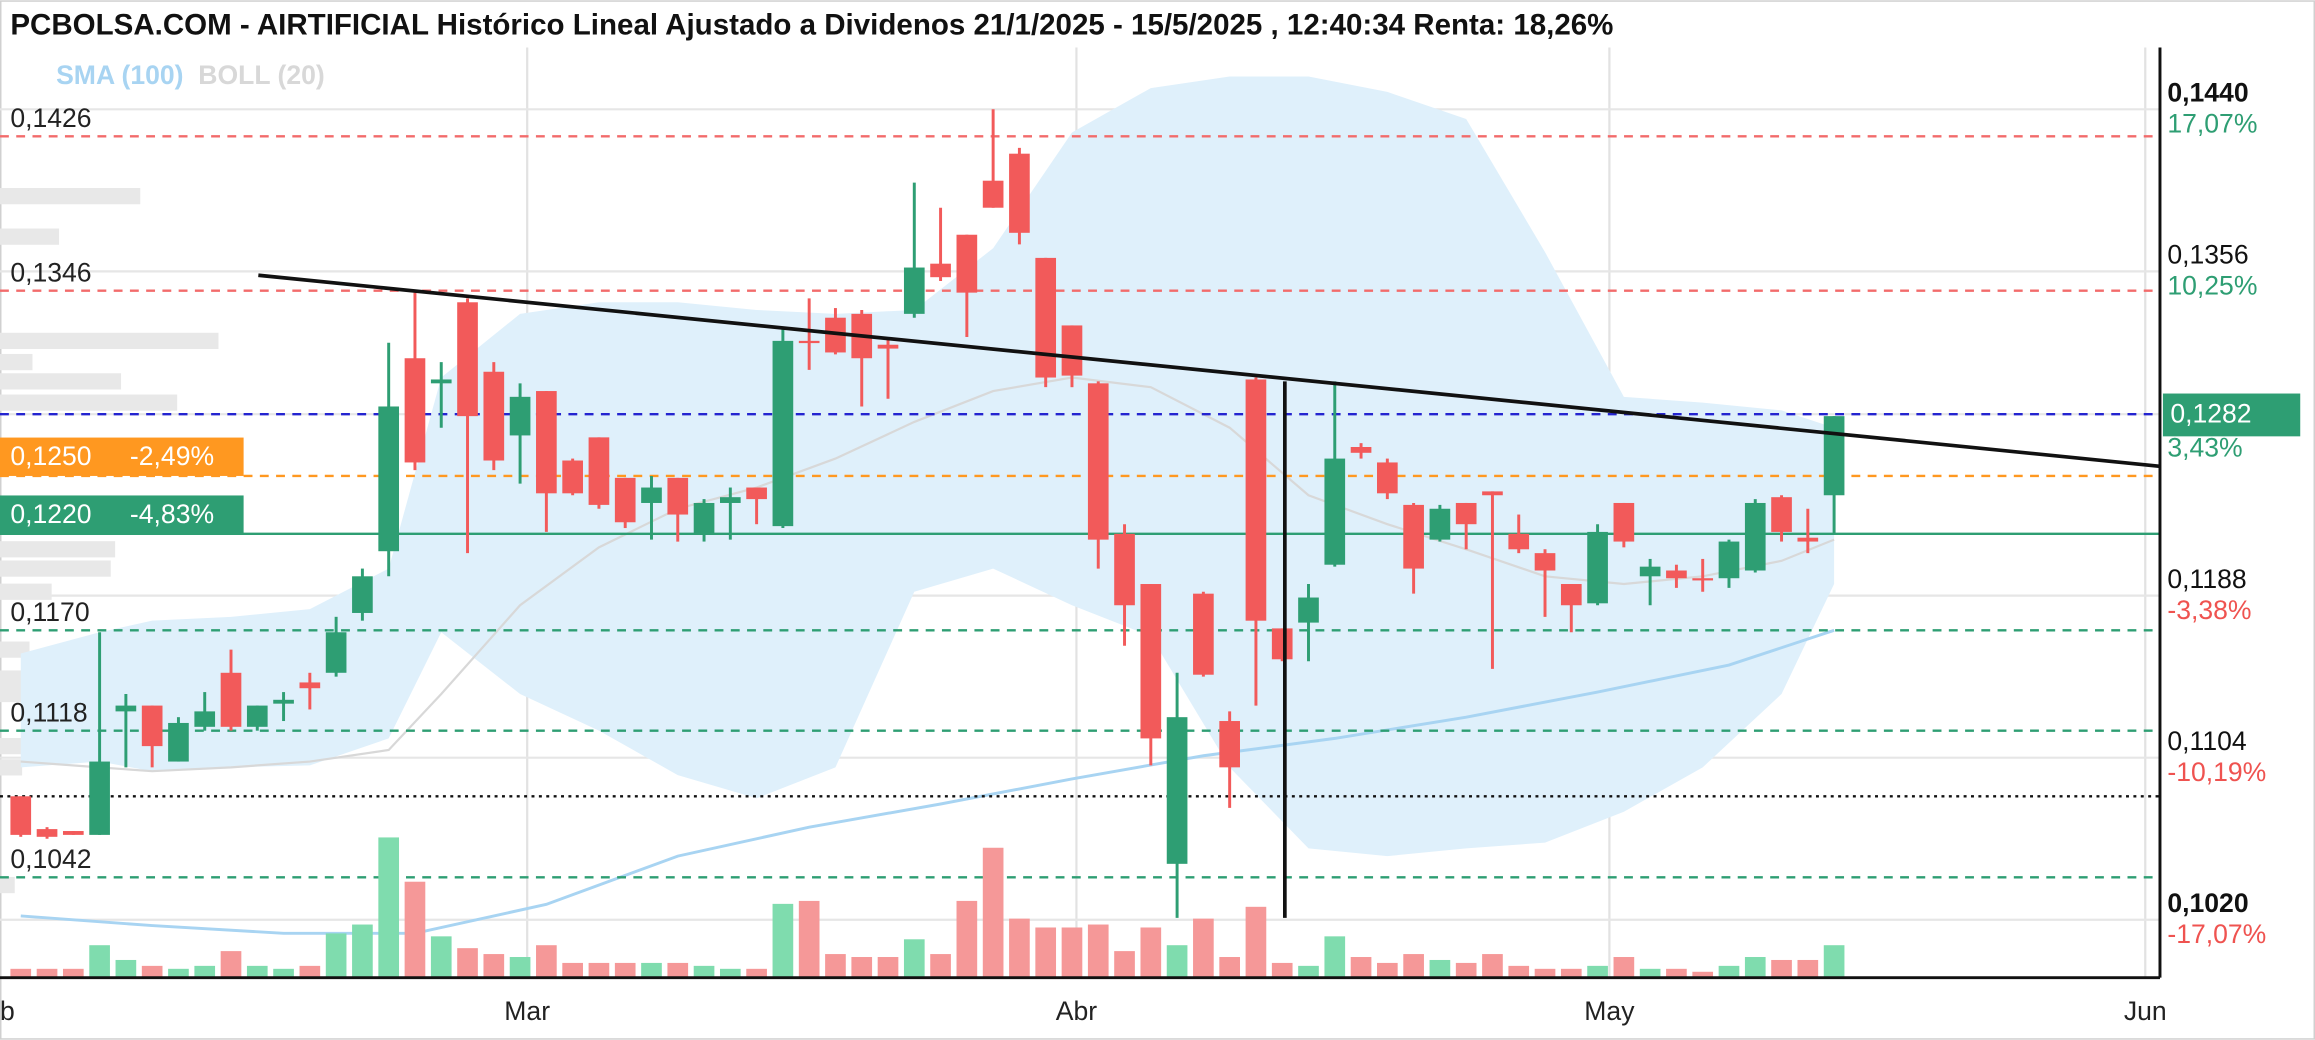  I want to click on level-box, so click(122, 514).